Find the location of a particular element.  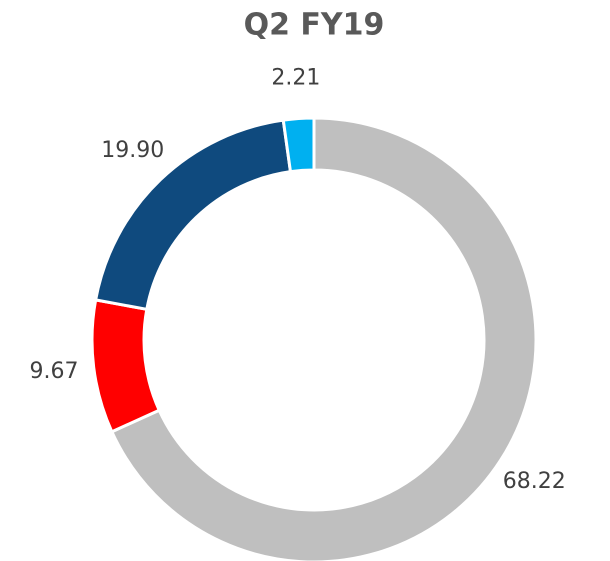

data-label: 2.21 is located at coordinates (295, 78).